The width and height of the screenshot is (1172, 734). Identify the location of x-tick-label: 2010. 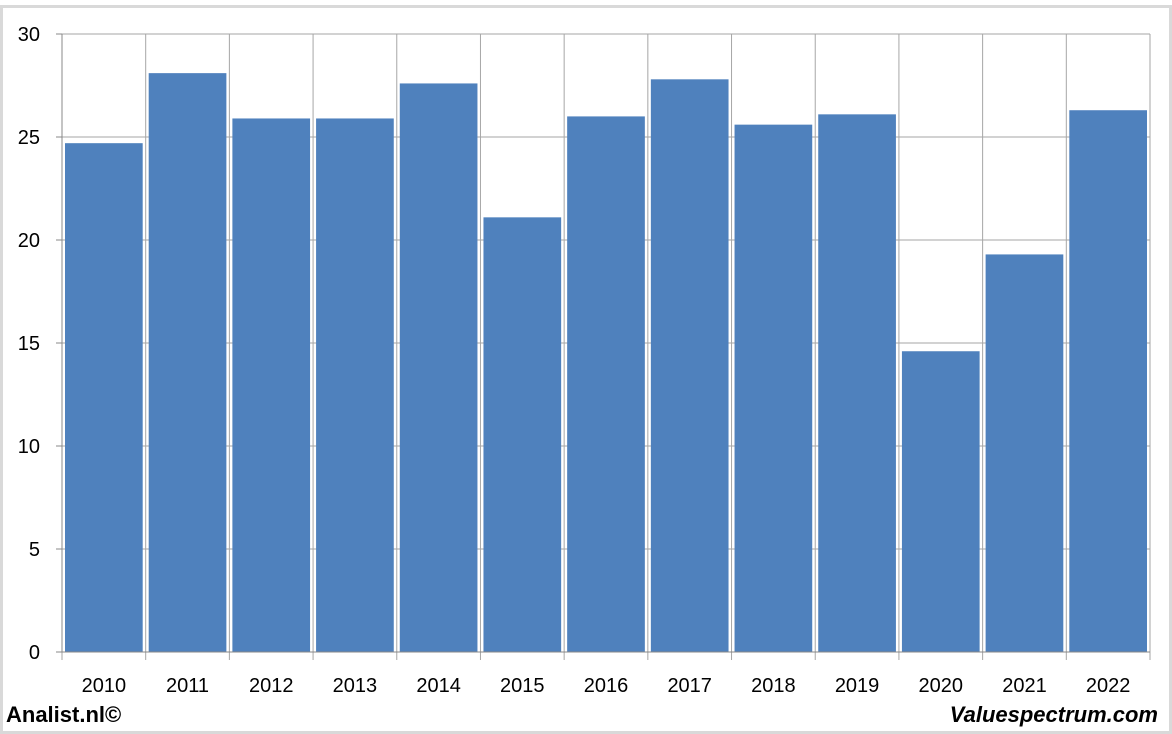
(104, 686).